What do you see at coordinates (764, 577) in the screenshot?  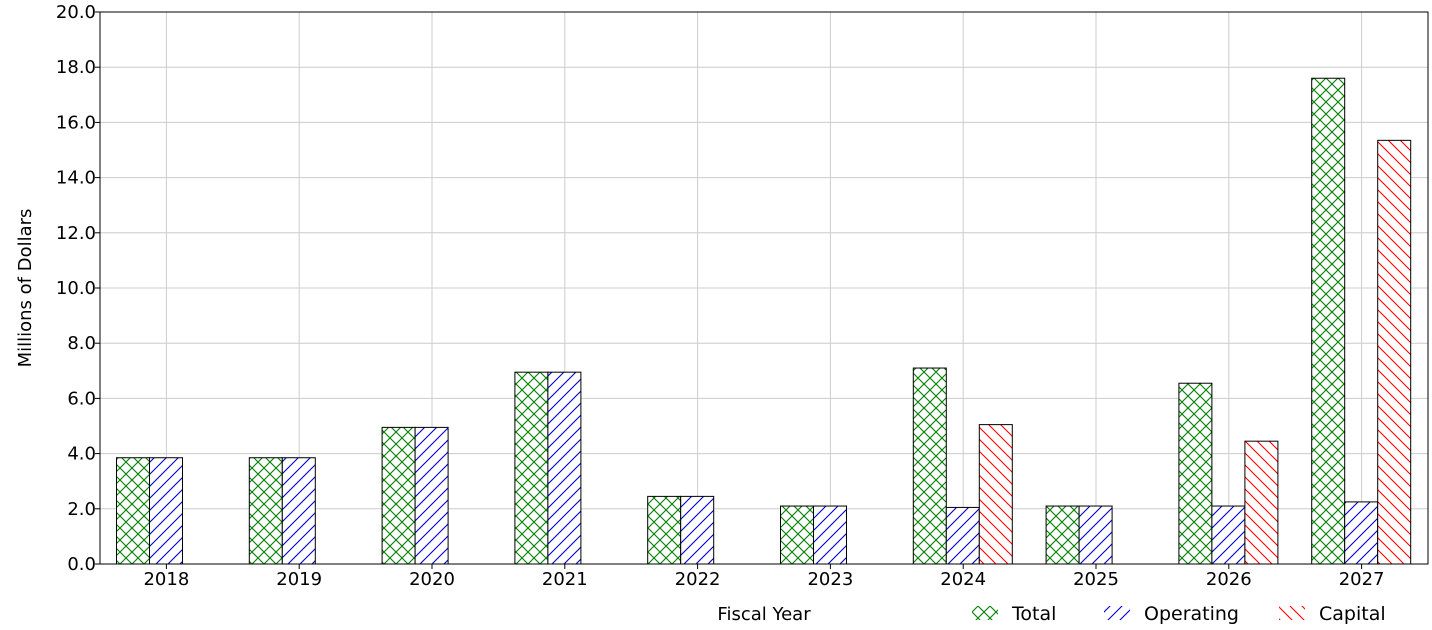 I see `x-axis-ticks: 2018 2019 2020 2021 2022 2023 2024 2025 2026 2027` at bounding box center [764, 577].